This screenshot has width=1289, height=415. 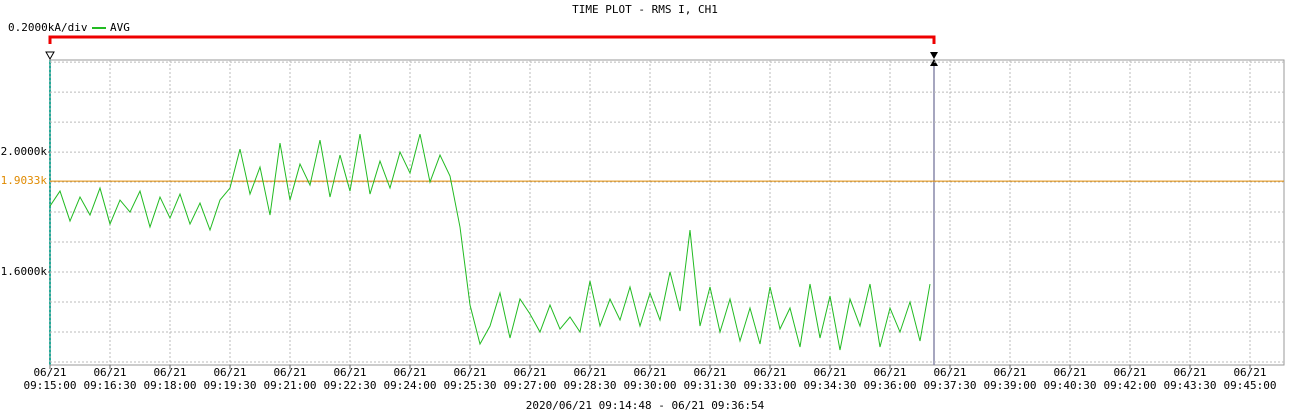 I want to click on x-tick-label: 06/21 09:21:00, so click(x=290, y=379).